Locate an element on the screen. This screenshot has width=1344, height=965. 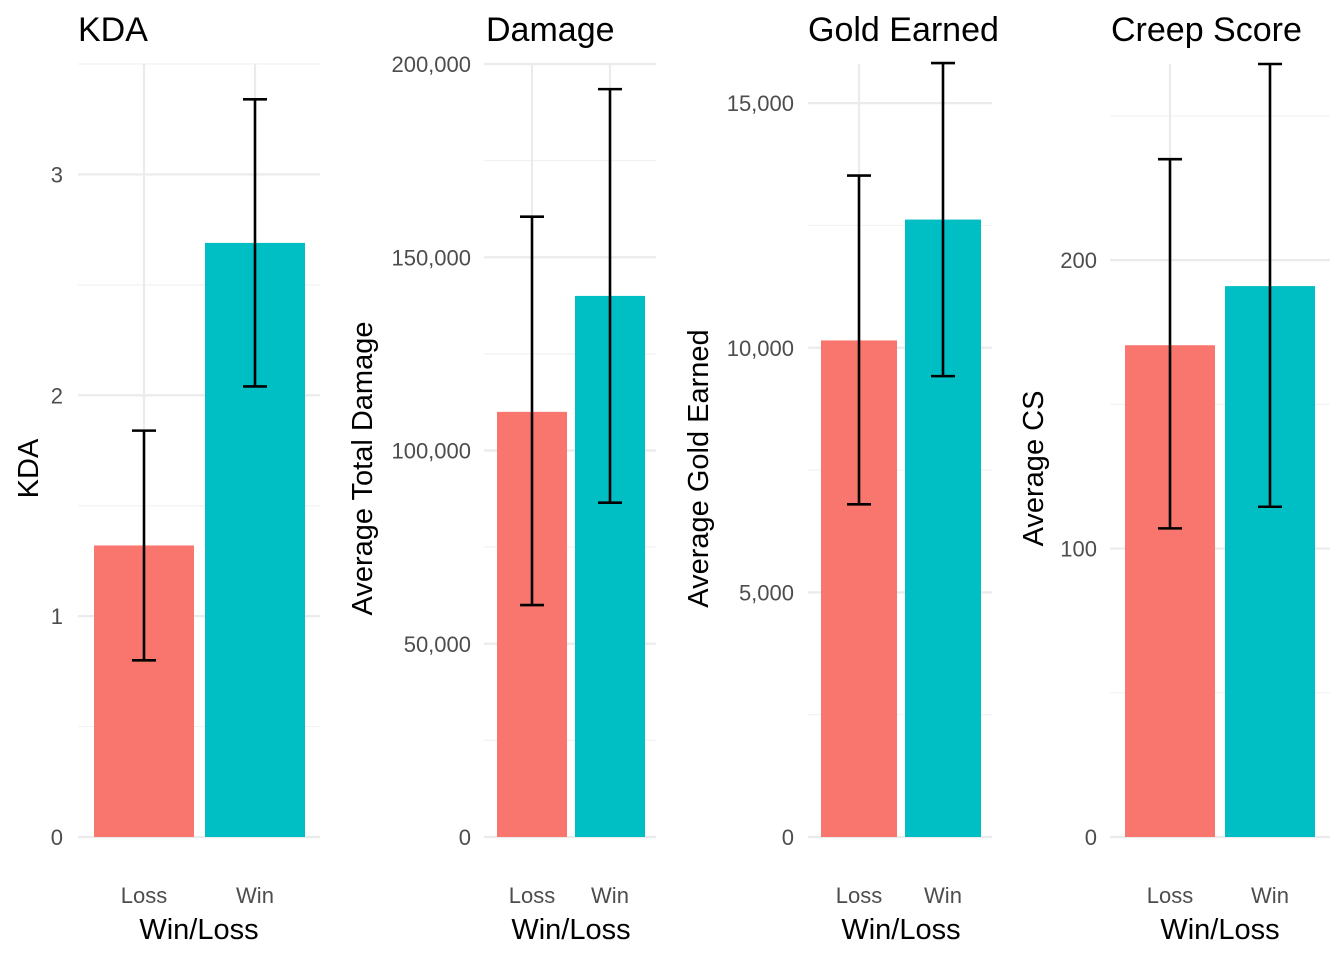
y-axis-title: Average Gold Earned is located at coordinates (699, 468).